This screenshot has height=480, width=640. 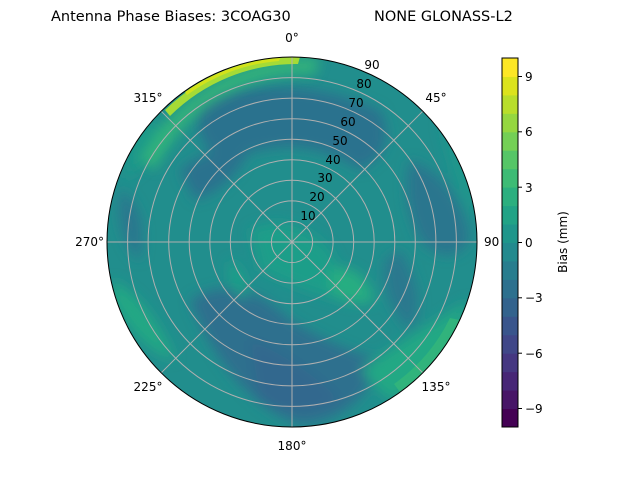 I want to click on chart-title: Antenna Phase Biases: 3COAG30, so click(x=171, y=17).